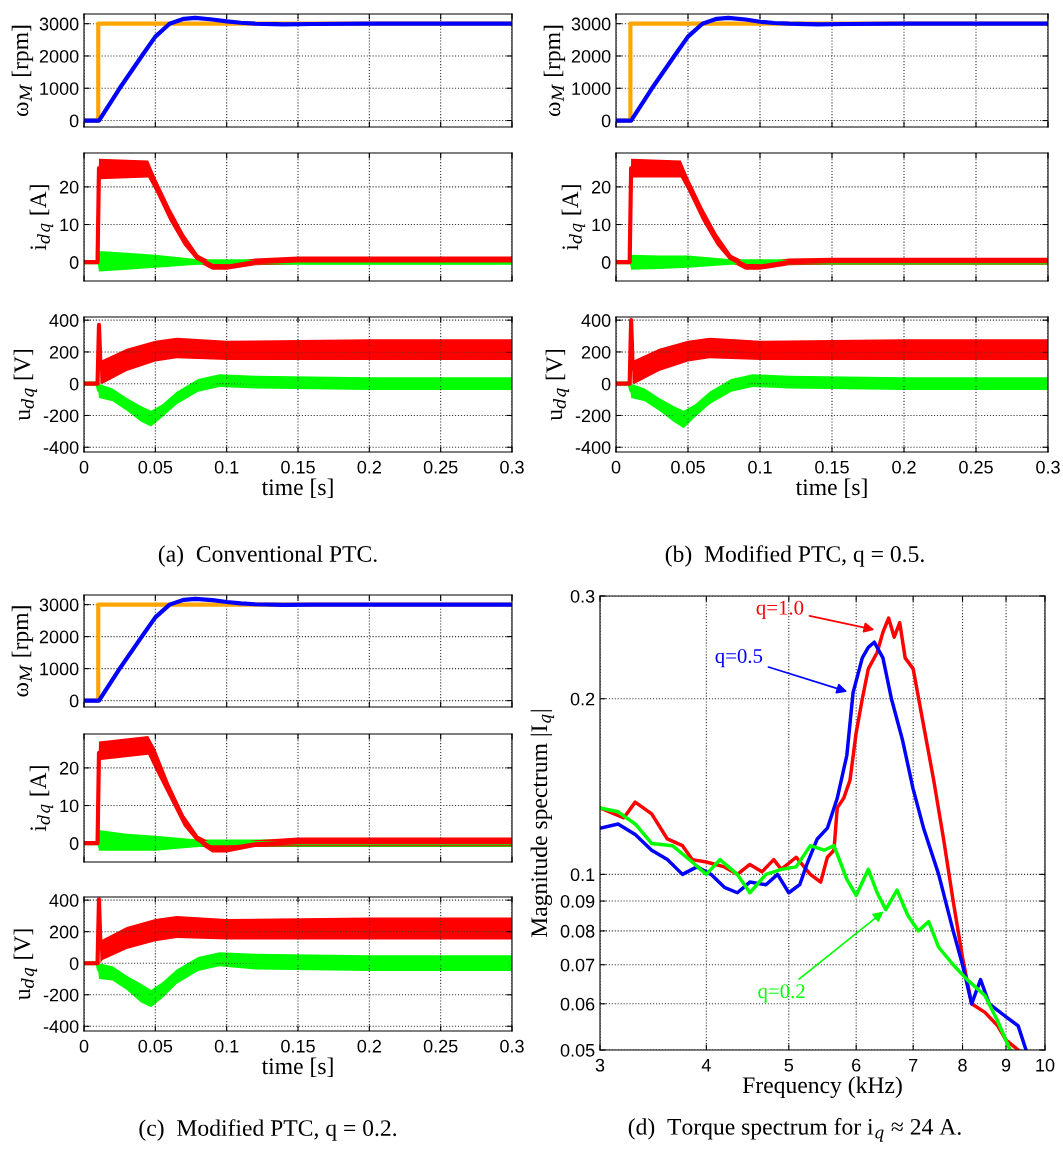  What do you see at coordinates (577, 965) in the screenshot?
I see `y-tick-label: 0.07` at bounding box center [577, 965].